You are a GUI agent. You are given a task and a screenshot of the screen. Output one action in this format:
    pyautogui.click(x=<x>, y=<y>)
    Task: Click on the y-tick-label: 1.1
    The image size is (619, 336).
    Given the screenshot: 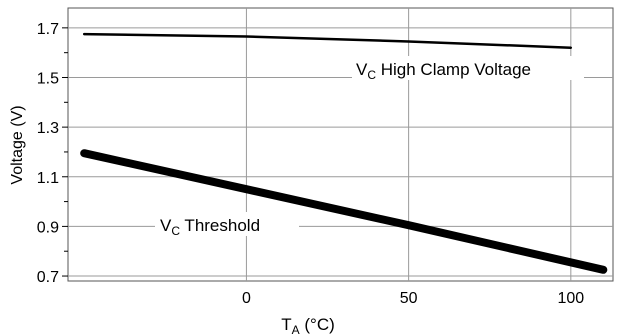 What is the action you would take?
    pyautogui.click(x=48, y=178)
    